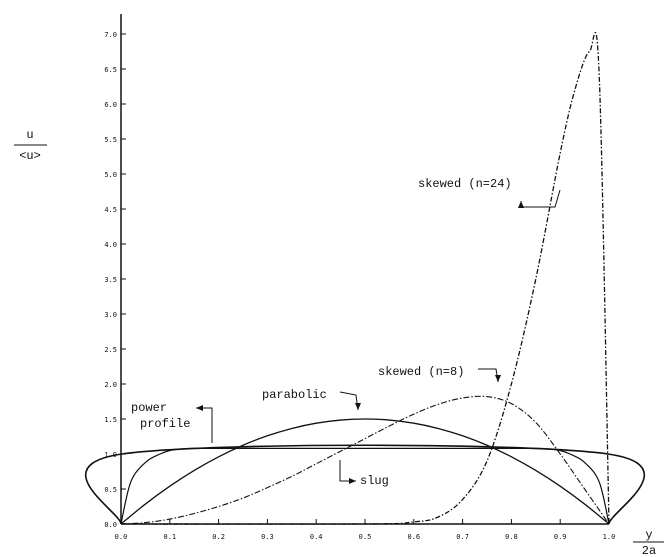  I want to click on y-tick-label: 5.5, so click(110, 140).